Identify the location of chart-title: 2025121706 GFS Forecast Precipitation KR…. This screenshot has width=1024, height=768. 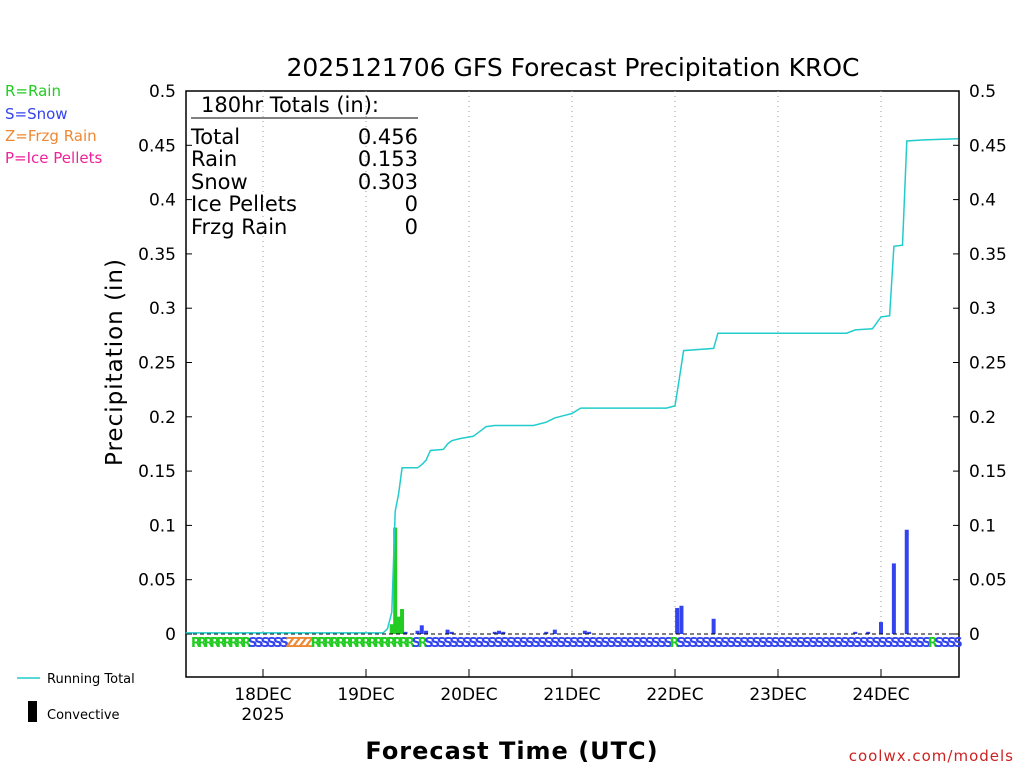
(573, 67).